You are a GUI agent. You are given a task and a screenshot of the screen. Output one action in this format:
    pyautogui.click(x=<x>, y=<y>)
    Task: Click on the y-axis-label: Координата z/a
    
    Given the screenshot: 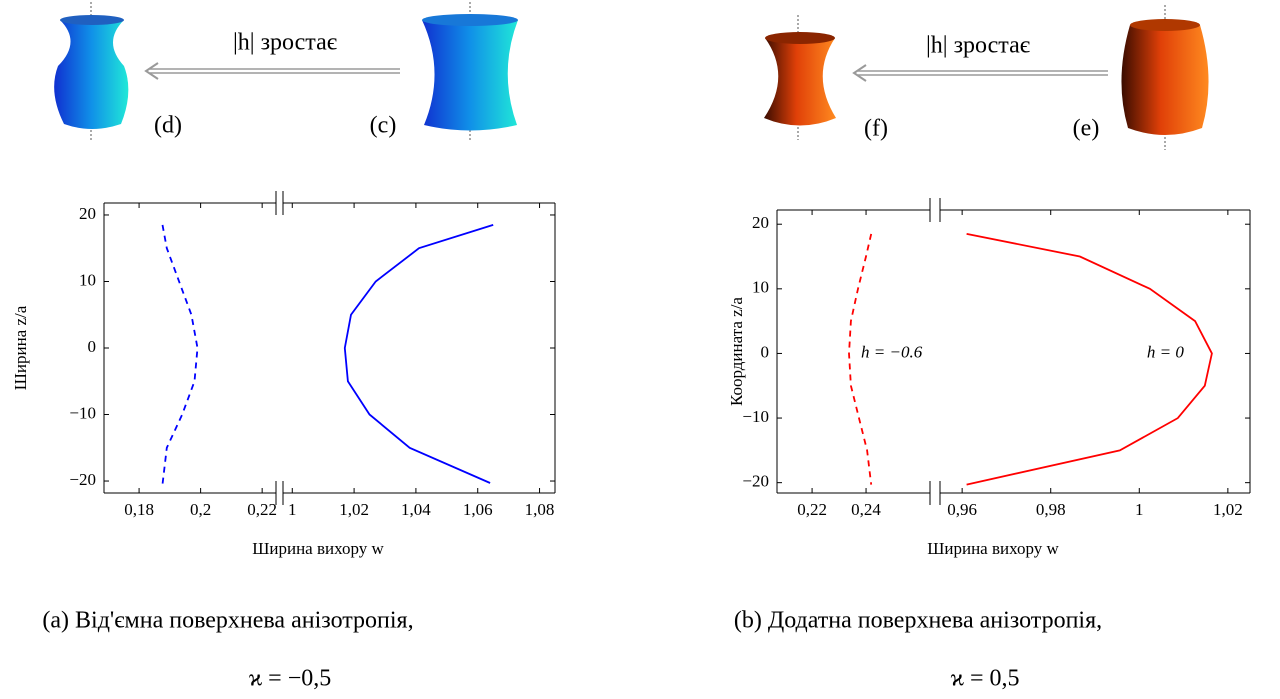 What is the action you would take?
    pyautogui.click(x=736, y=351)
    